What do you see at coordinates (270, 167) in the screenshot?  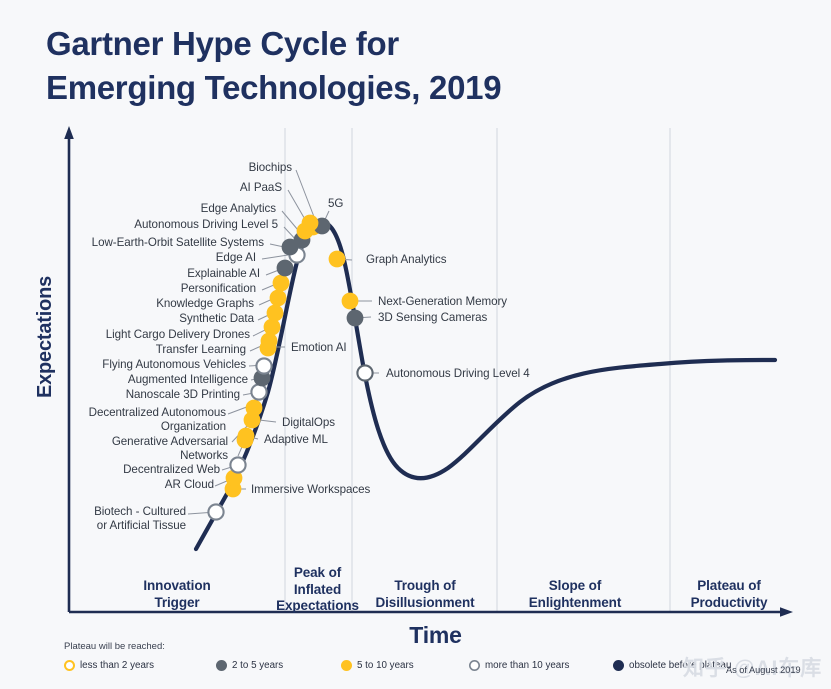 I see `tech-label-biochips: Biochips` at bounding box center [270, 167].